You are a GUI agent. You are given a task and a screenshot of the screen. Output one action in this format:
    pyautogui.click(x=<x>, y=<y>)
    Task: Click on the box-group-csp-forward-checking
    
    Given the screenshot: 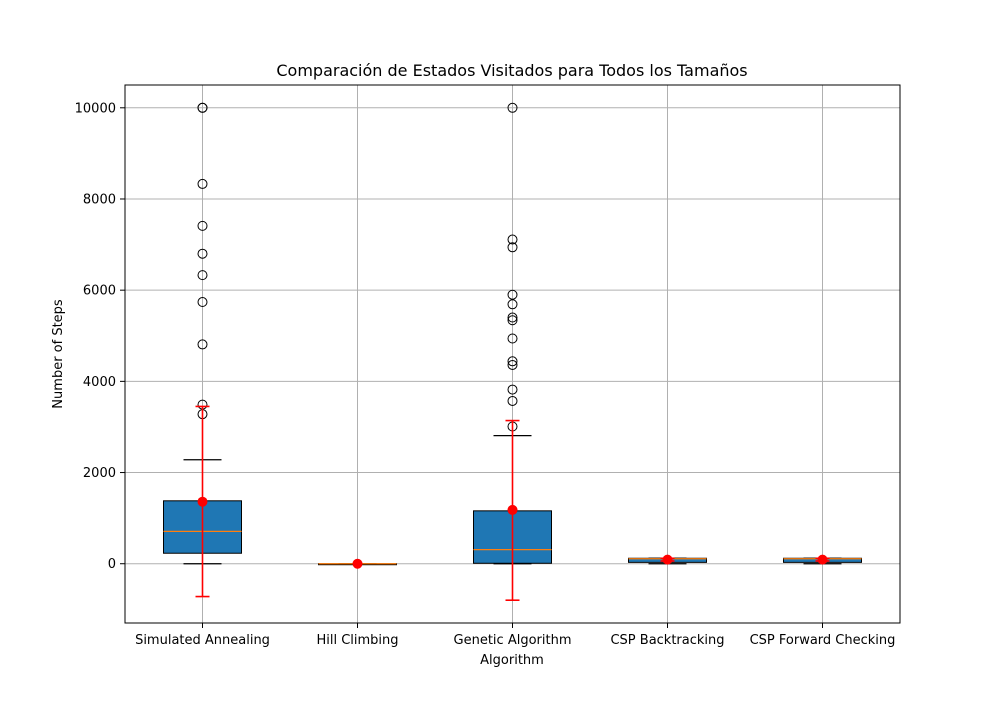 What is the action you would take?
    pyautogui.click(x=822, y=559)
    